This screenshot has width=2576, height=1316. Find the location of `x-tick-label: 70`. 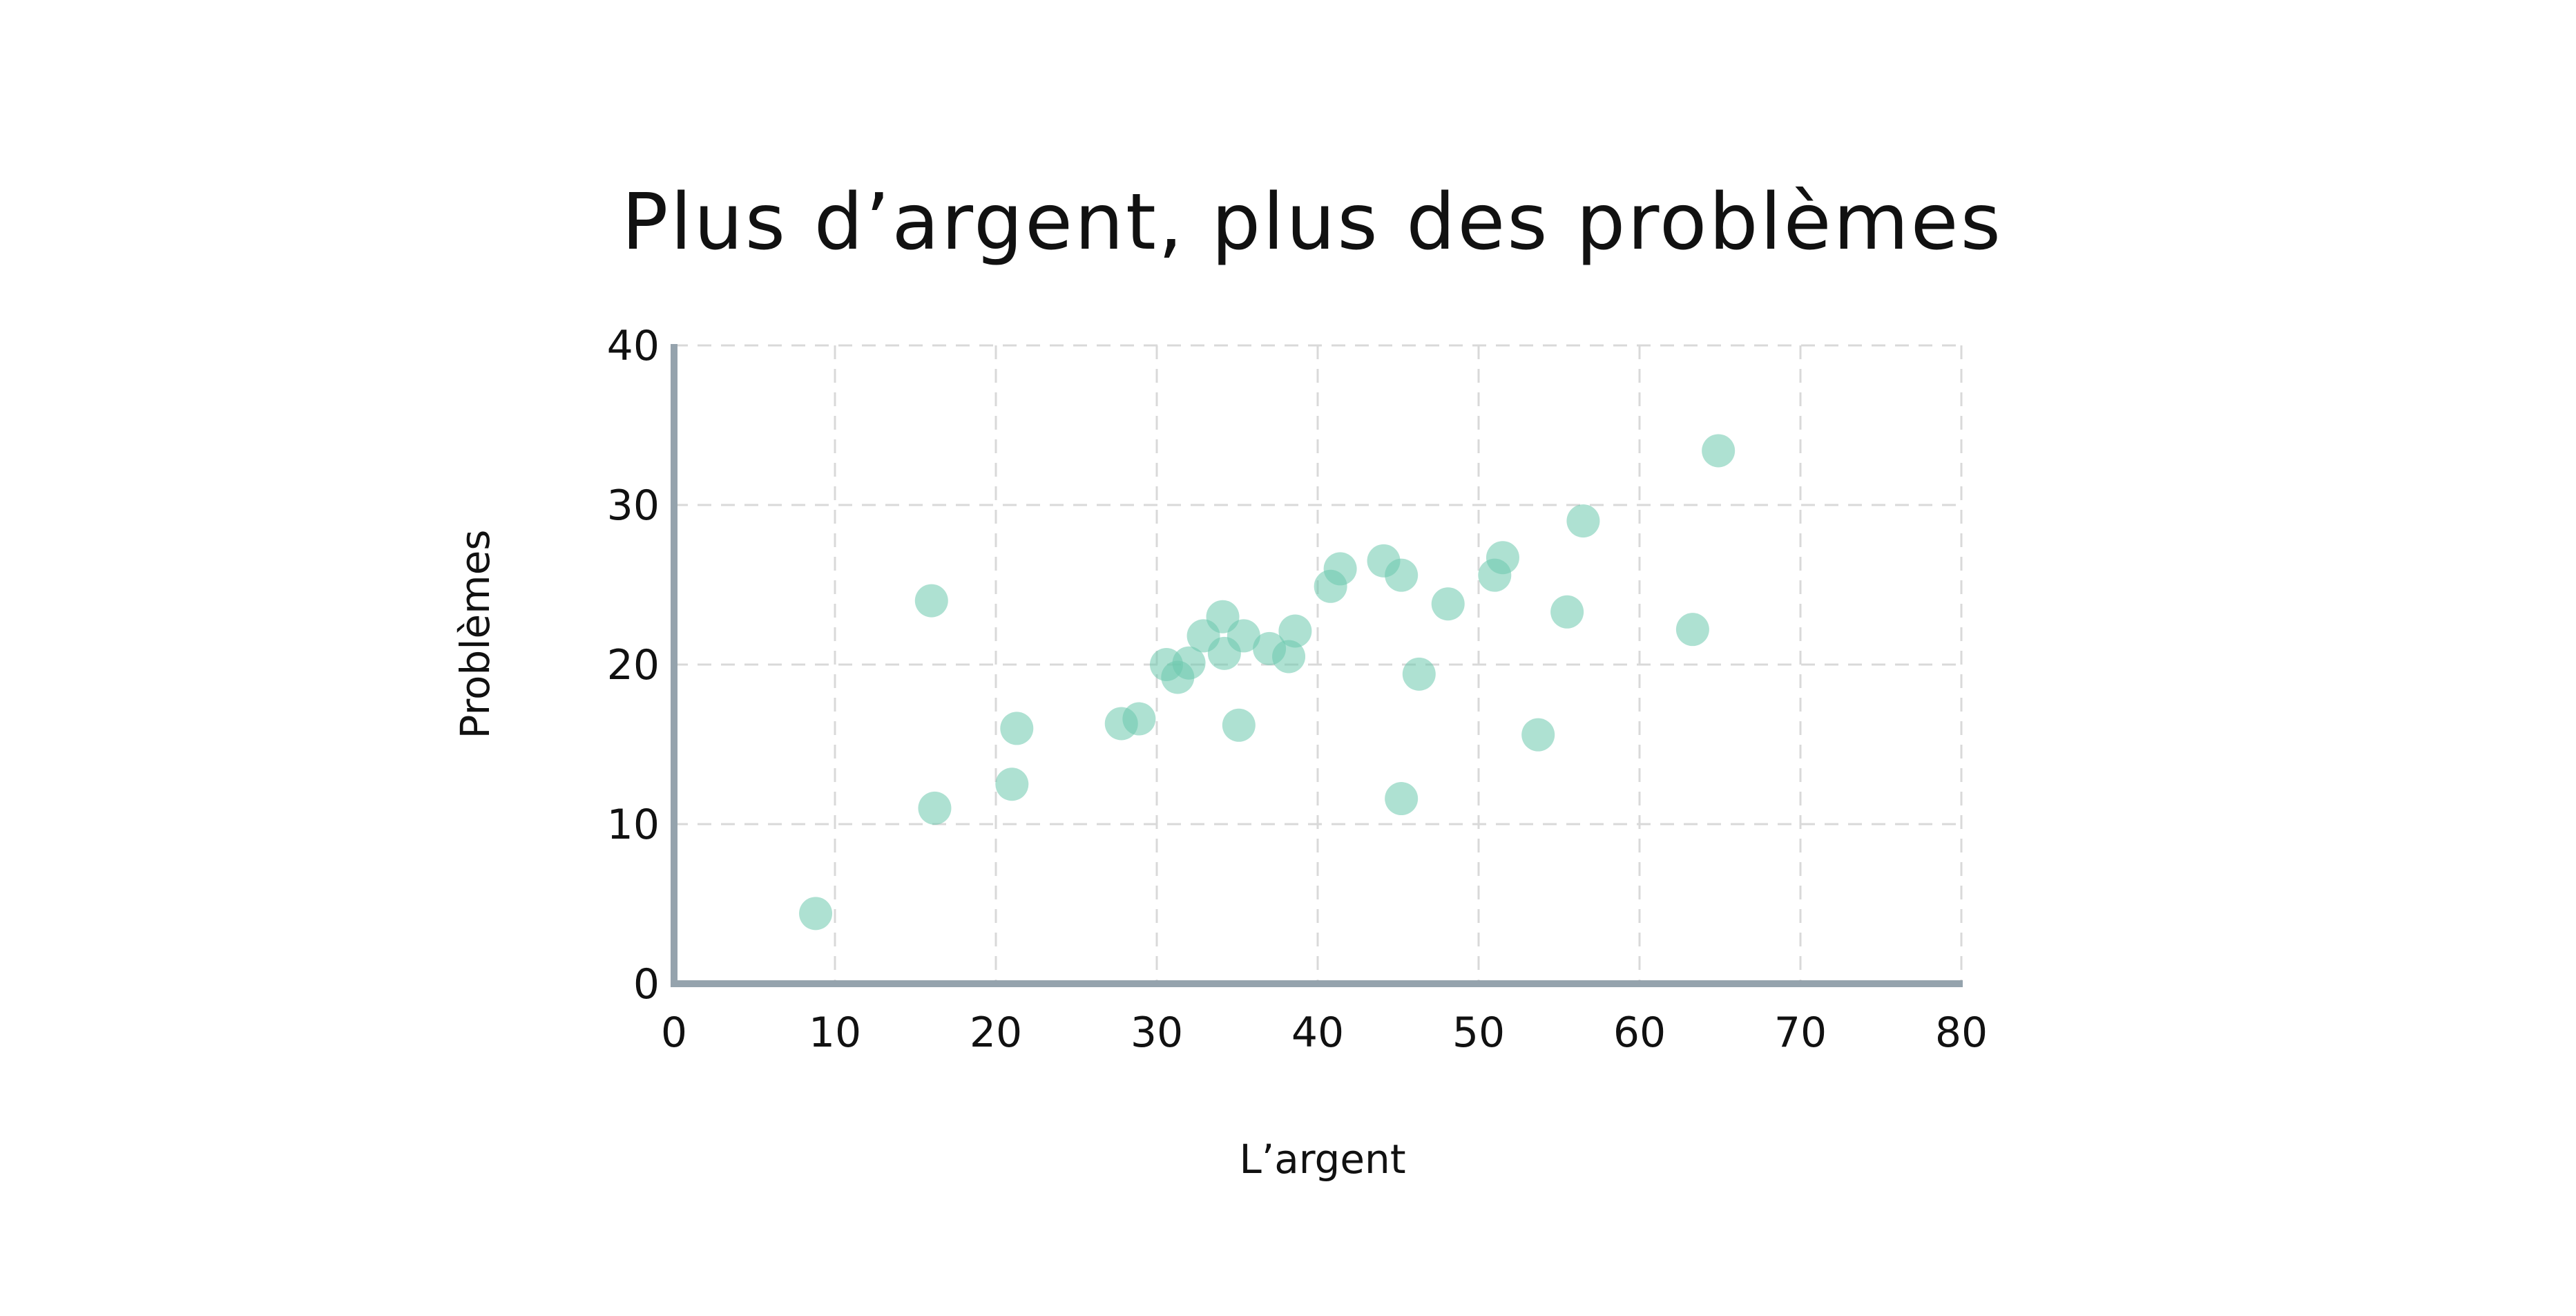

x-tick-label: 70 is located at coordinates (1800, 1033).